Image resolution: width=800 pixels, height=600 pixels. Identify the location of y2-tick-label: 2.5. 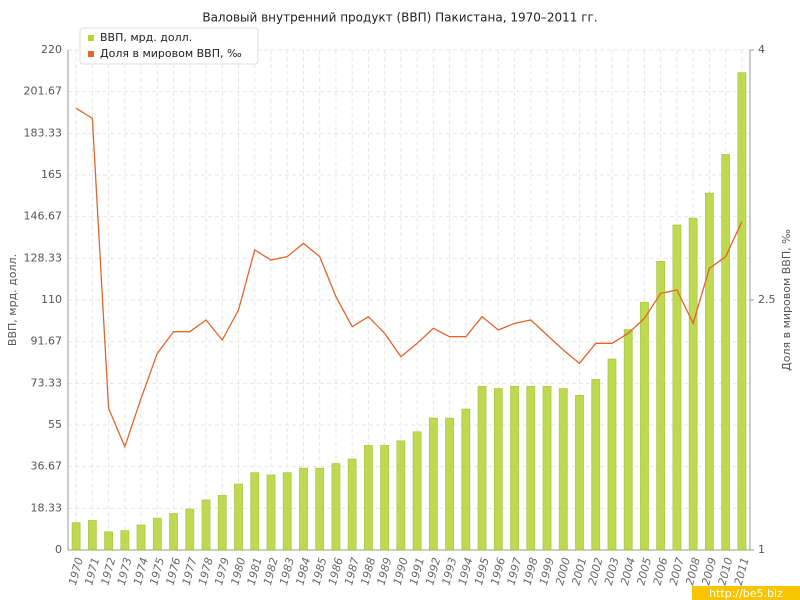
(767, 299).